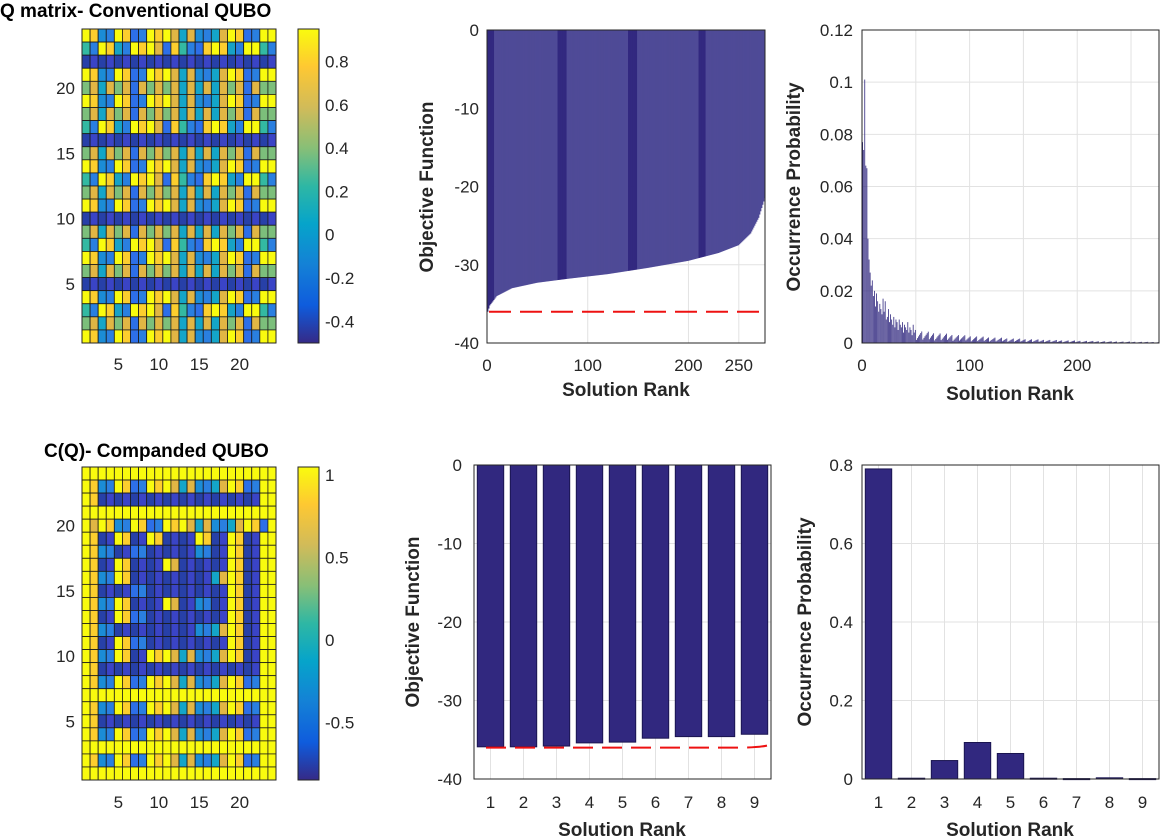  Describe the element at coordinates (622, 606) in the screenshot. I see `objective-companded-bars` at that location.